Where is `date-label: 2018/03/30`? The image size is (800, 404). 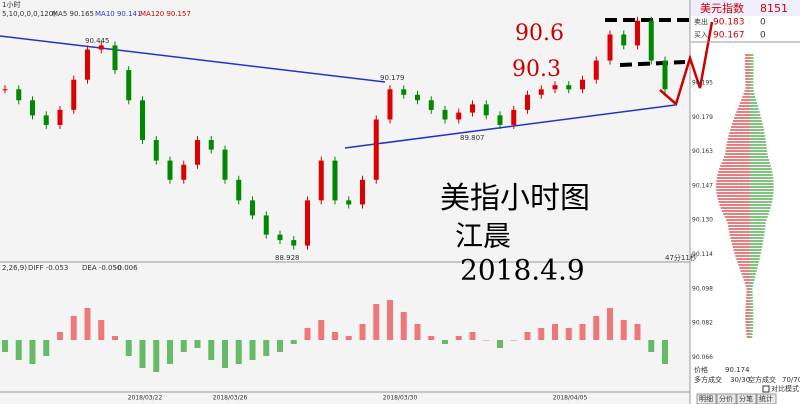
date-label: 2018/03/30 is located at coordinates (400, 398).